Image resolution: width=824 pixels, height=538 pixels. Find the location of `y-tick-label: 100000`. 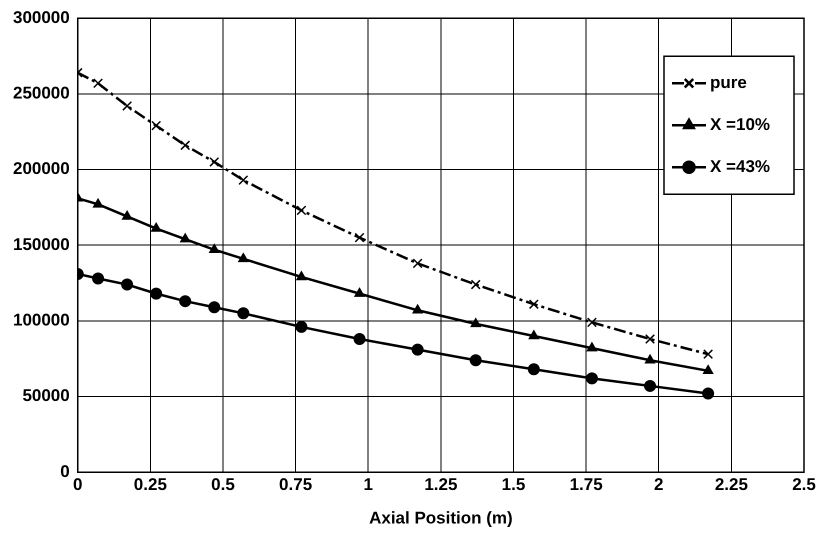

y-tick-label: 100000 is located at coordinates (41, 320).